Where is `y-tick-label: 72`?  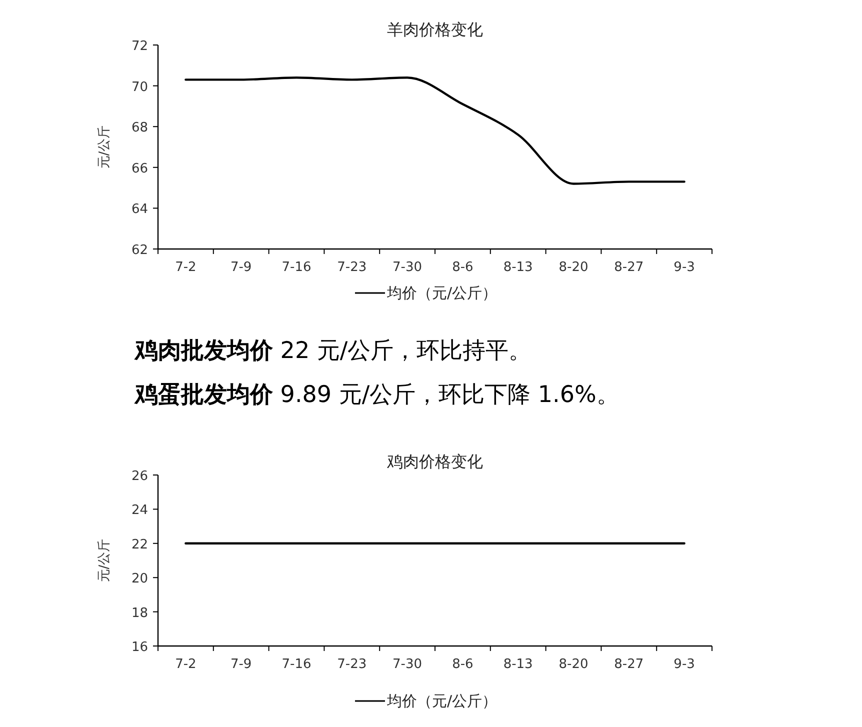 y-tick-label: 72 is located at coordinates (139, 46).